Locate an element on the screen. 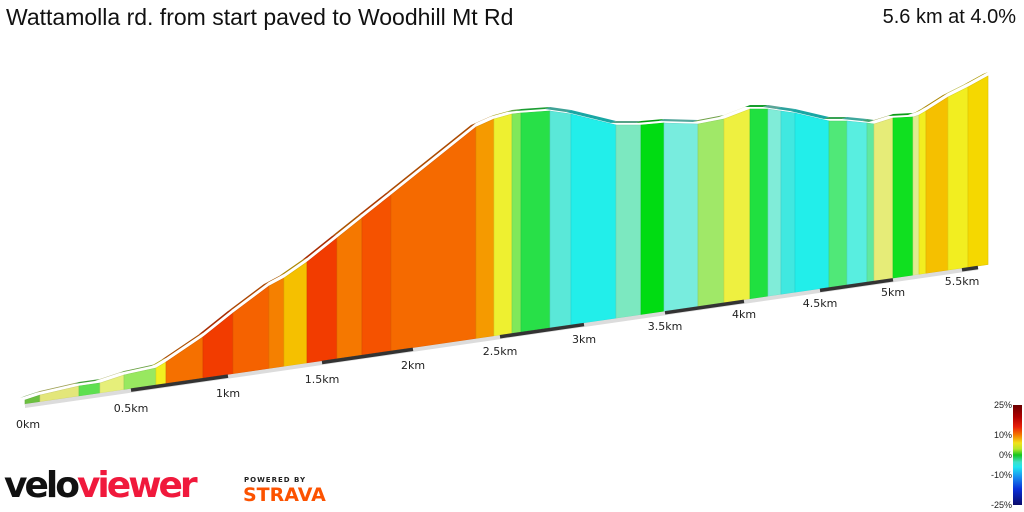 This screenshot has width=1024, height=512. gradient-legend-label: 10% is located at coordinates (1002, 435).